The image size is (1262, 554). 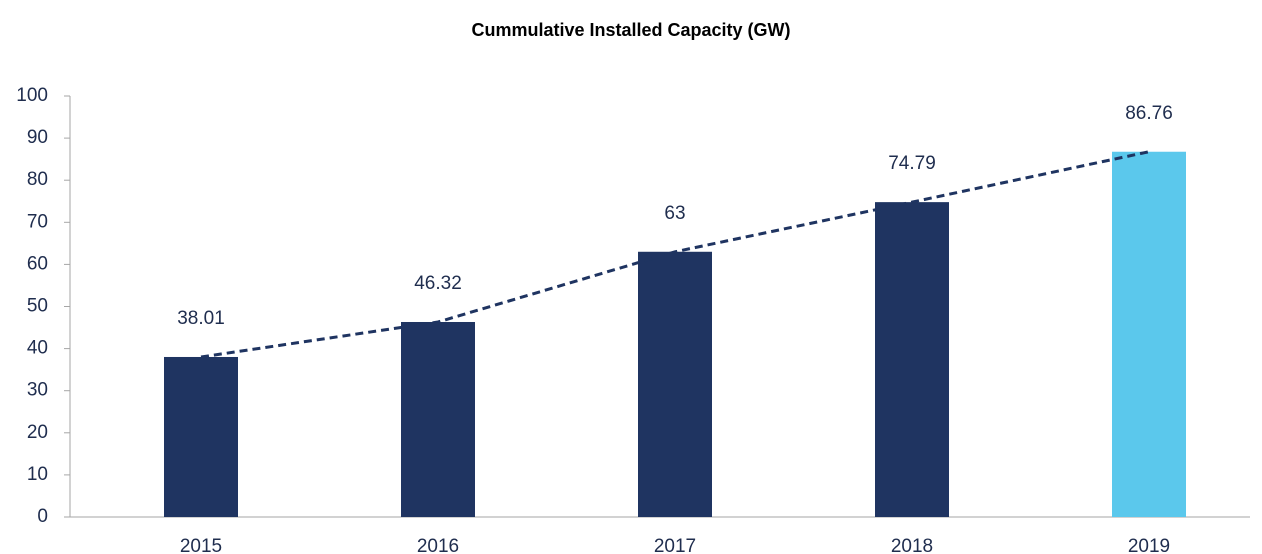 What do you see at coordinates (37, 221) in the screenshot?
I see `y-tick-label: 70` at bounding box center [37, 221].